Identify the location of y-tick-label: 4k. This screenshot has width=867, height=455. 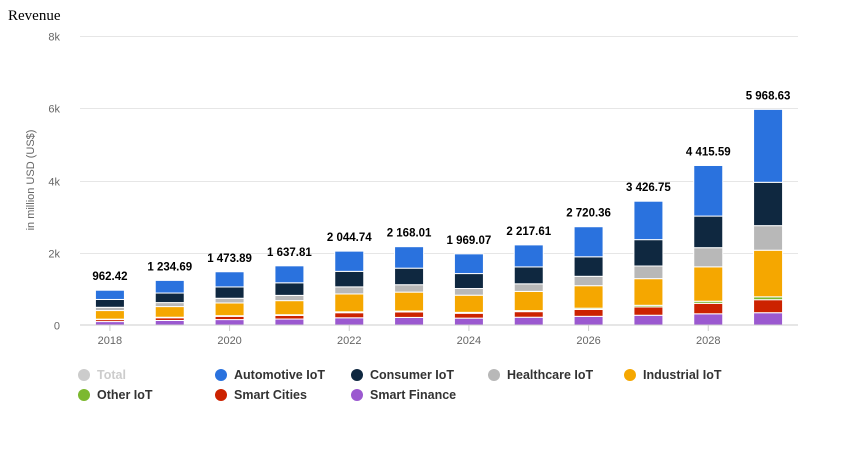
(54, 183).